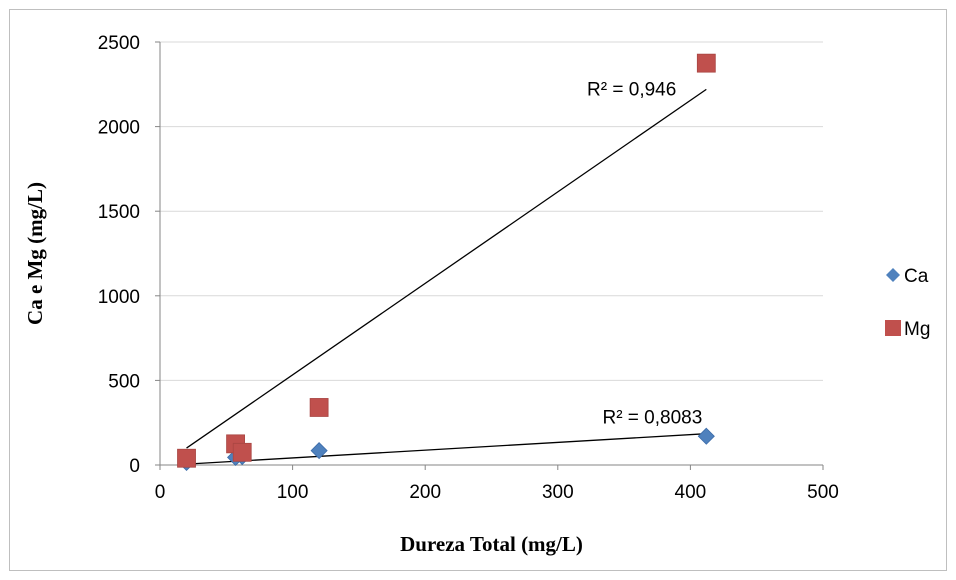 The width and height of the screenshot is (956, 580). Describe the element at coordinates (907, 303) in the screenshot. I see `legend: Ca Mg` at that location.